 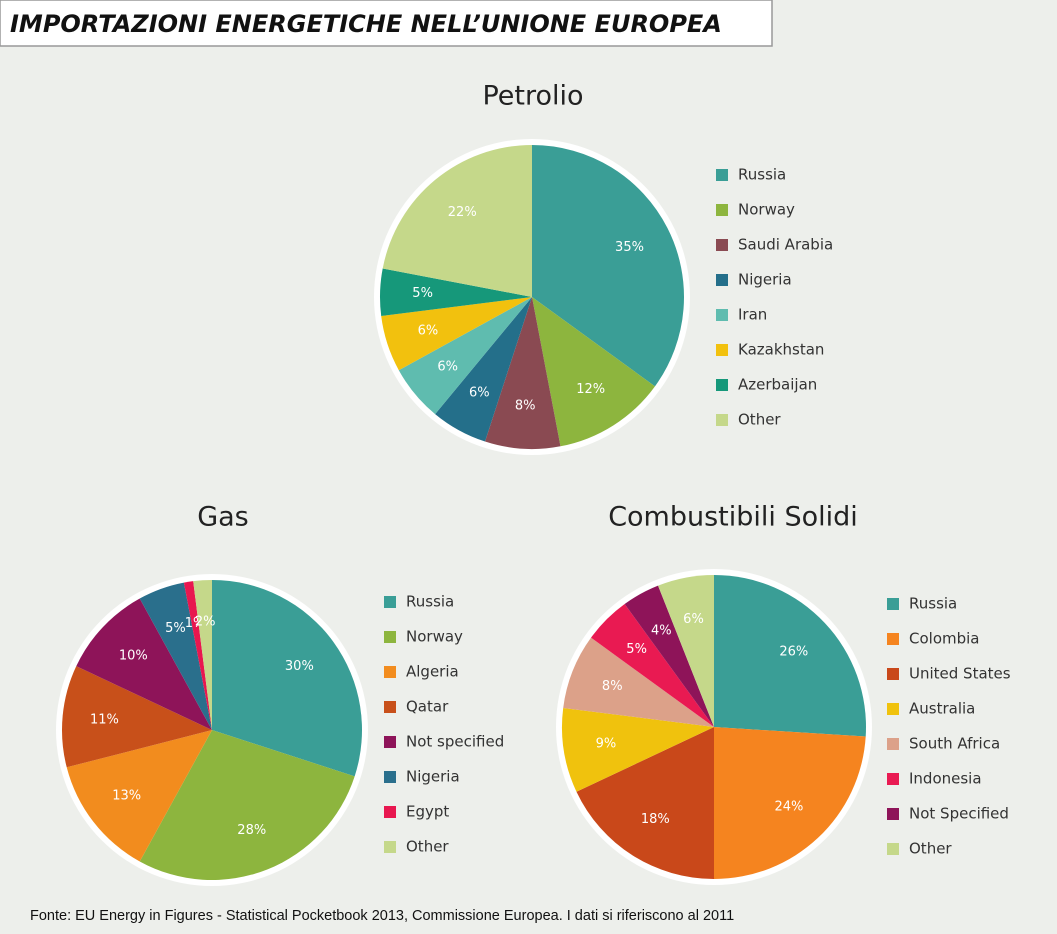 I want to click on title-box, so click(x=386, y=23).